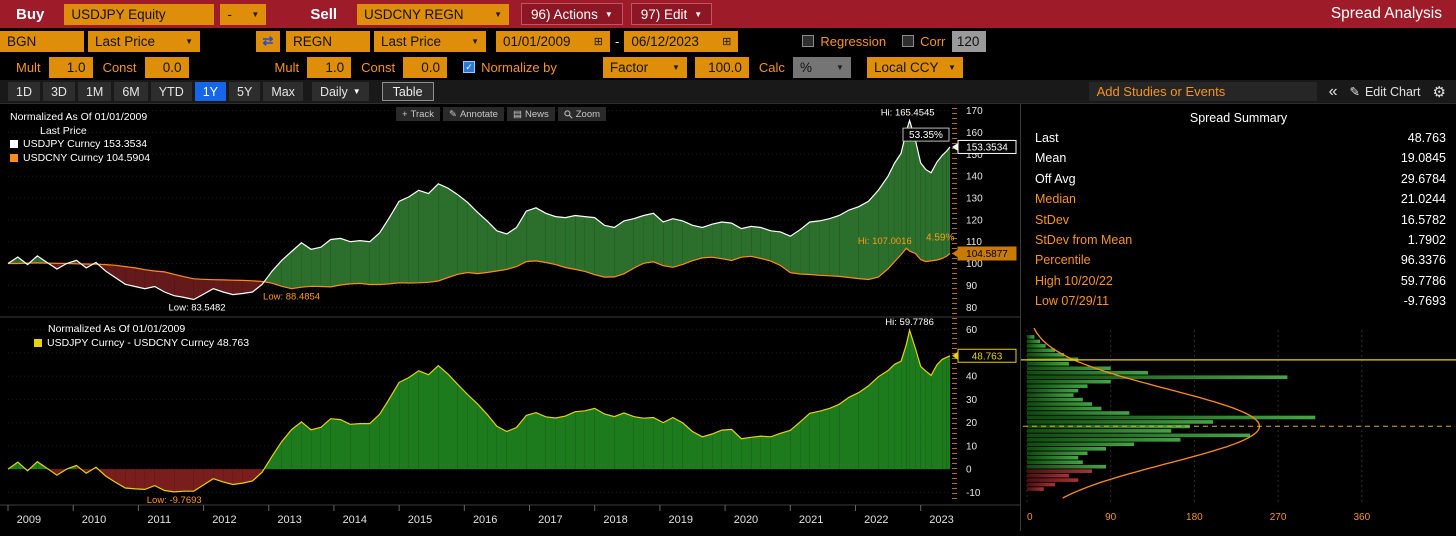  What do you see at coordinates (473, 114) in the screenshot?
I see `annotate-button: ✎ Annotate` at bounding box center [473, 114].